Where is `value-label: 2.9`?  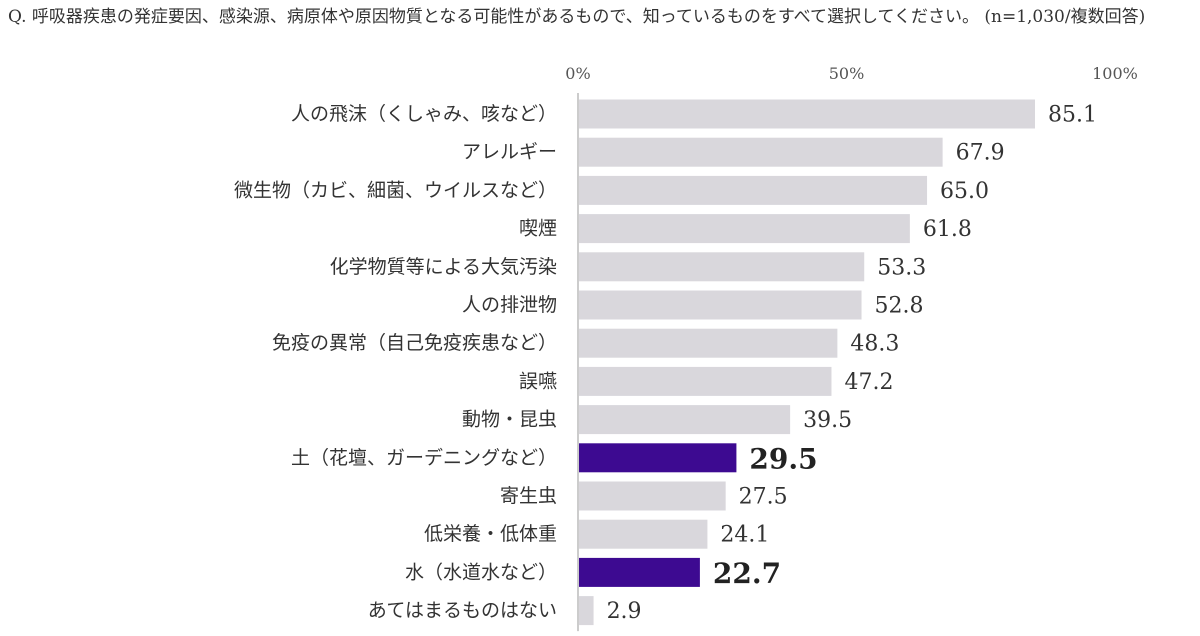
value-label: 2.9 is located at coordinates (624, 611).